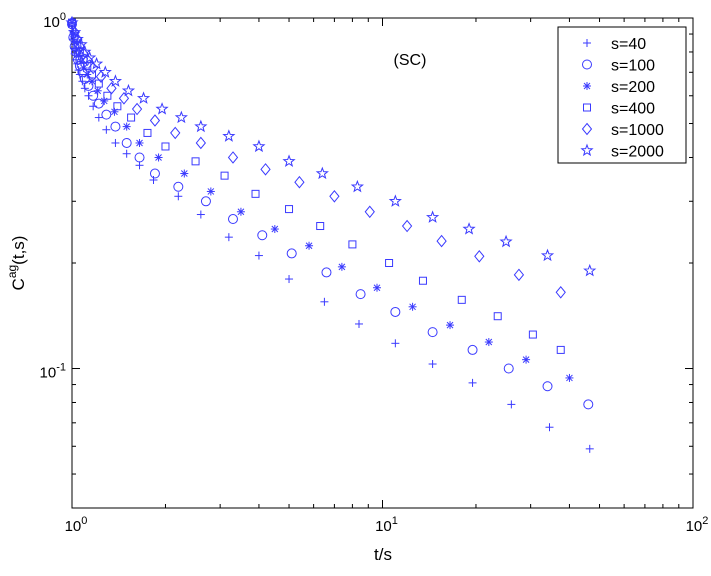 Image resolution: width=711 pixels, height=576 pixels. I want to click on y-tick-label-exp: 0, so click(63, 17).